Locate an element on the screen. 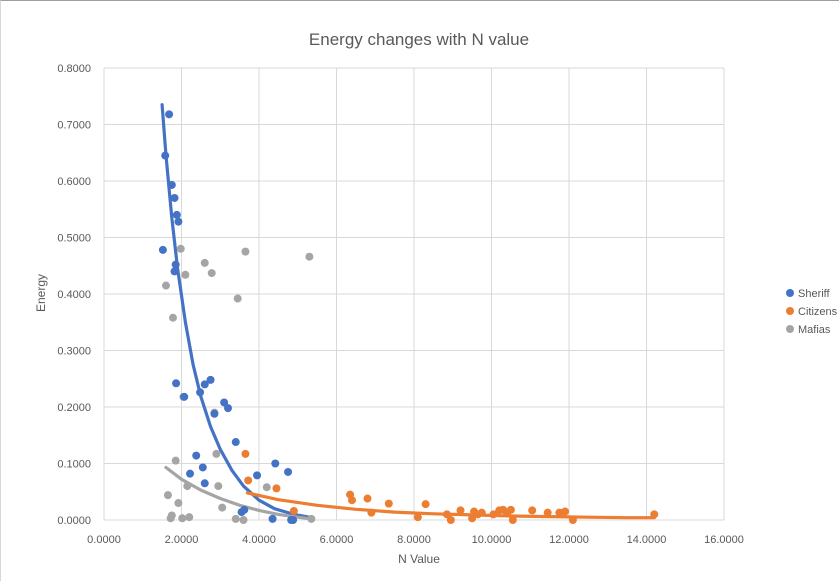 The image size is (839, 581). x-tick-label: 8.0000 is located at coordinates (414, 540).